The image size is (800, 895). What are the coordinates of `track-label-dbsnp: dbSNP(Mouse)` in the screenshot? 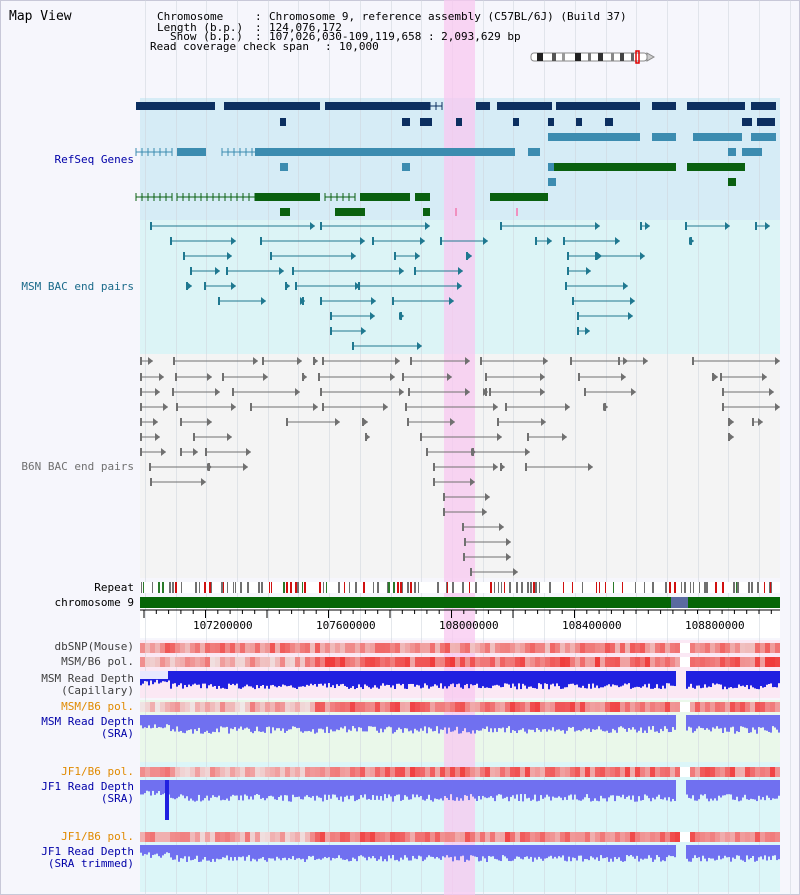 It's located at (94, 646).